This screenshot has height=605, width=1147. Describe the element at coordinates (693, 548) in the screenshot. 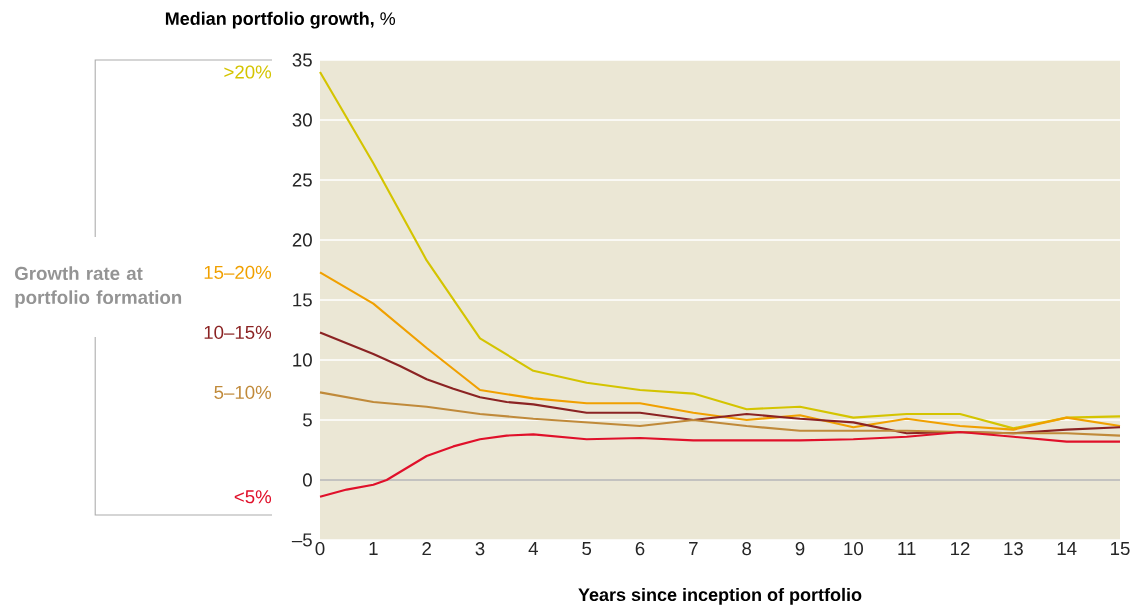

I see `x-tick-label: 7` at that location.